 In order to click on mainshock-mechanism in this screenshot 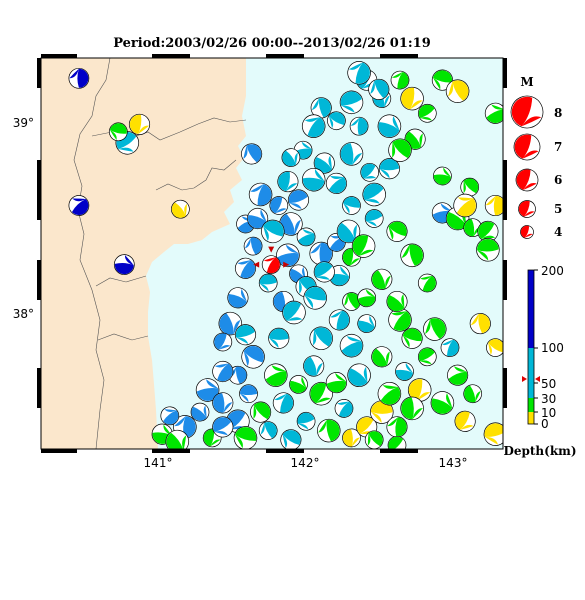, I will do `click(271, 264)`.